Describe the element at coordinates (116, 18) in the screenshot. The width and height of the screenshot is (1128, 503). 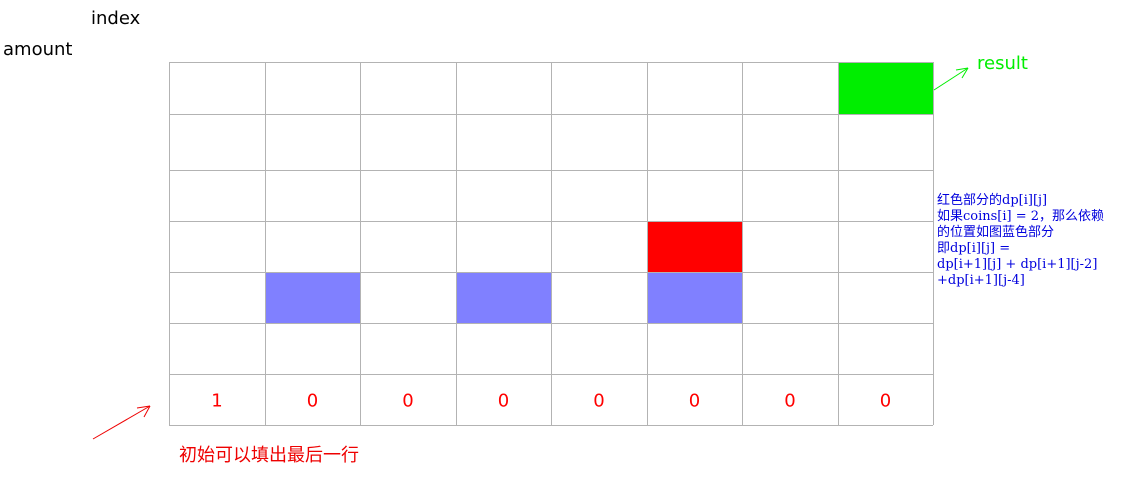
I see `column-axis-label: index` at that location.